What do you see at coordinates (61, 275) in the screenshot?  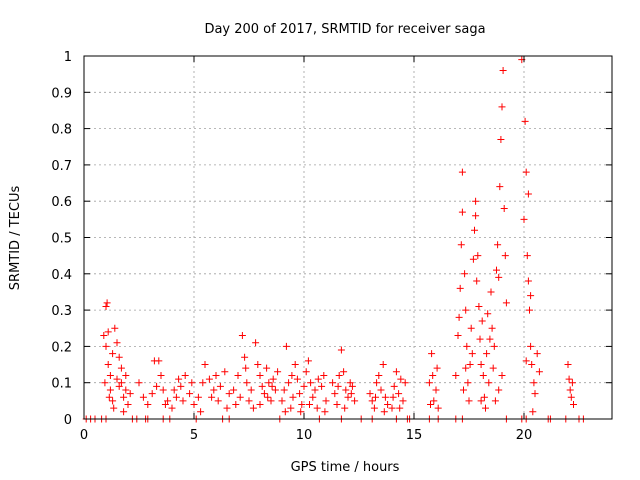 I see `y-tick-label: 0.4` at bounding box center [61, 275].